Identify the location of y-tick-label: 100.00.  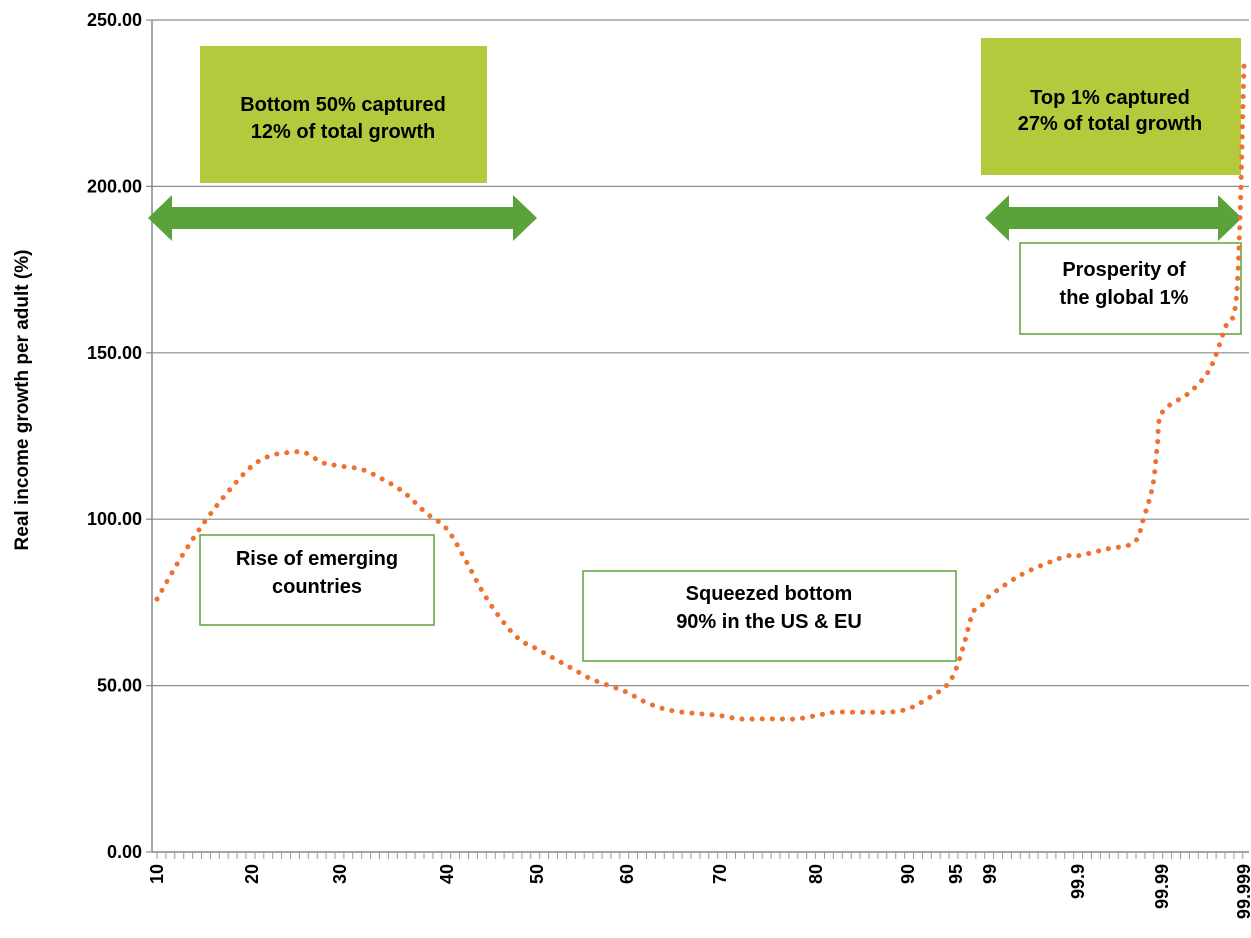
(114, 519).